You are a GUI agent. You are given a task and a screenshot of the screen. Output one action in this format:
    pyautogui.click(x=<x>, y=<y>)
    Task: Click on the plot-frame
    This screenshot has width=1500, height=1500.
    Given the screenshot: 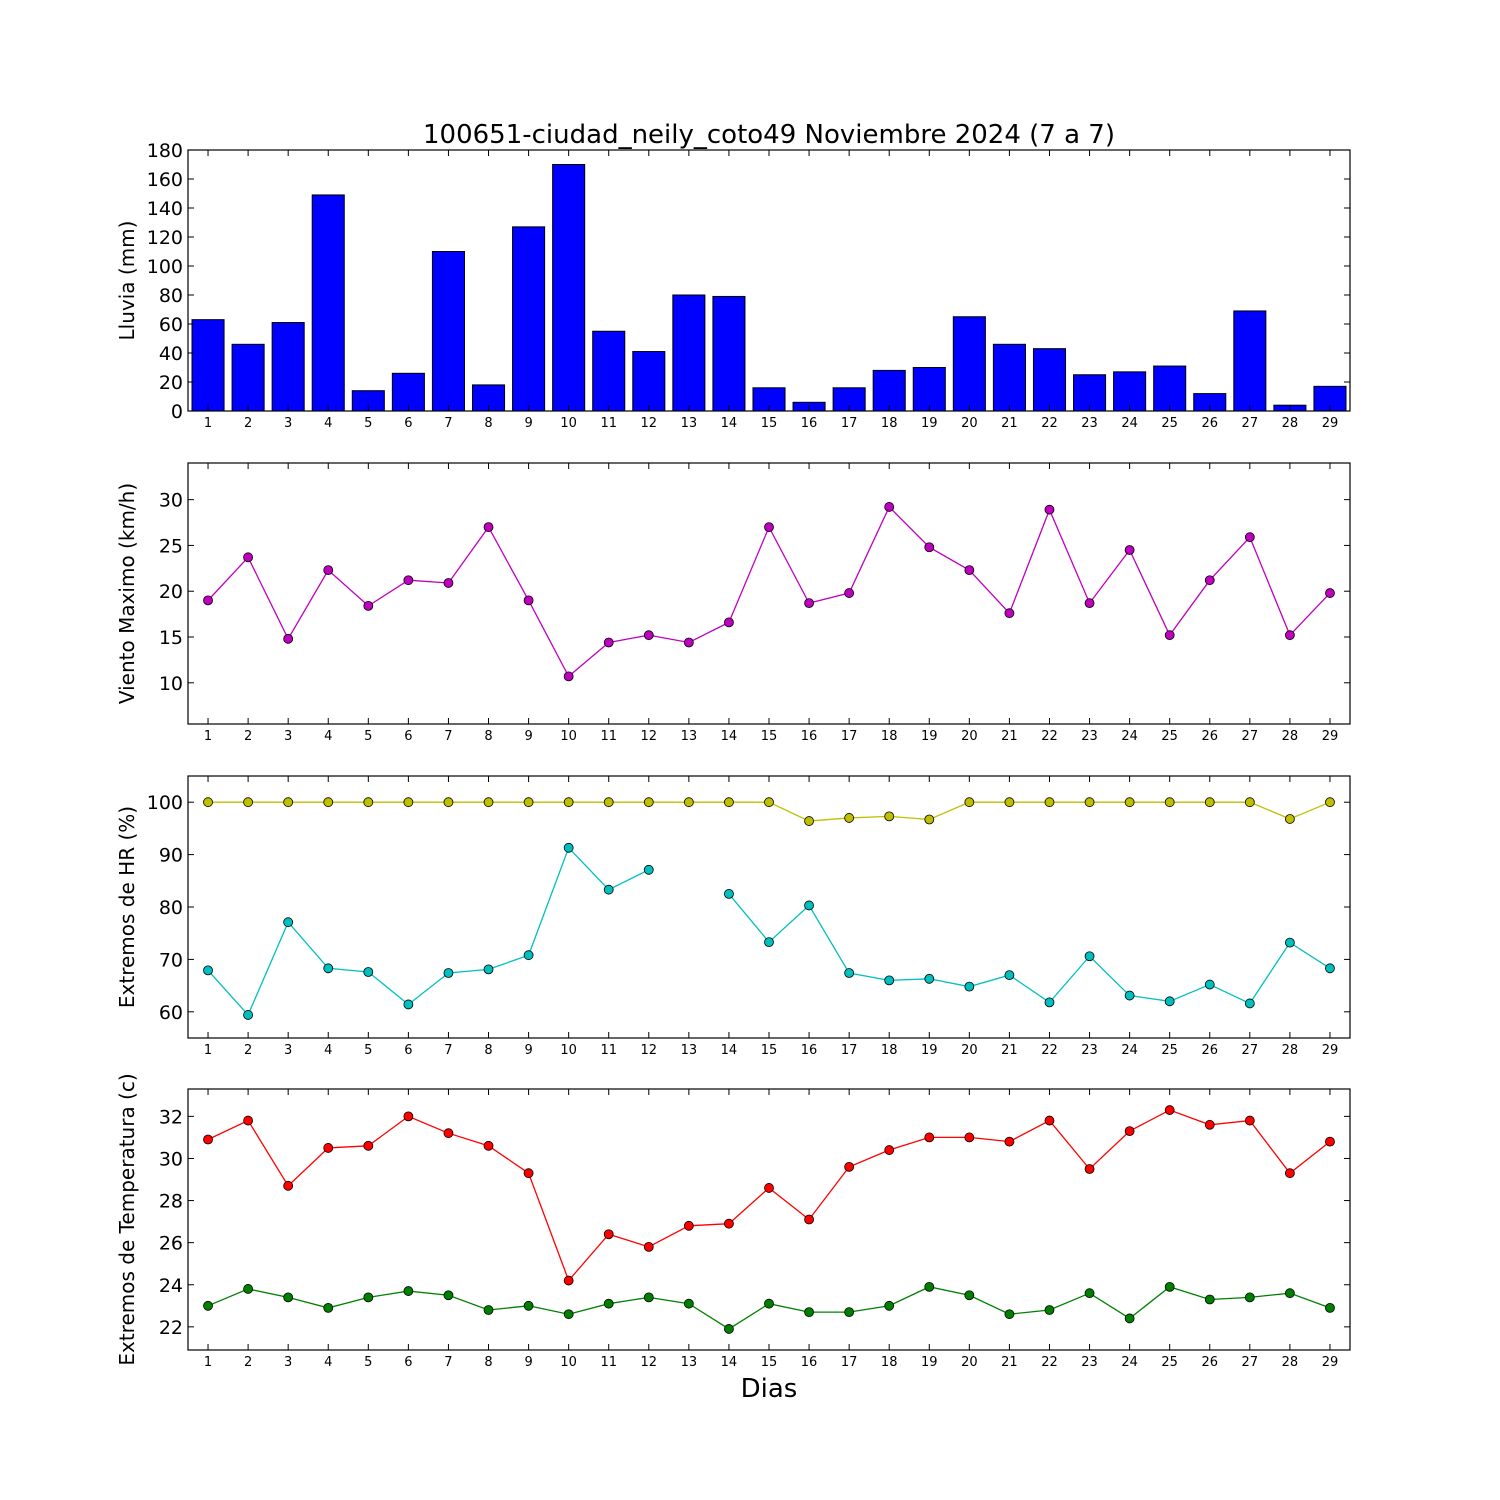 What is the action you would take?
    pyautogui.click(x=769, y=593)
    